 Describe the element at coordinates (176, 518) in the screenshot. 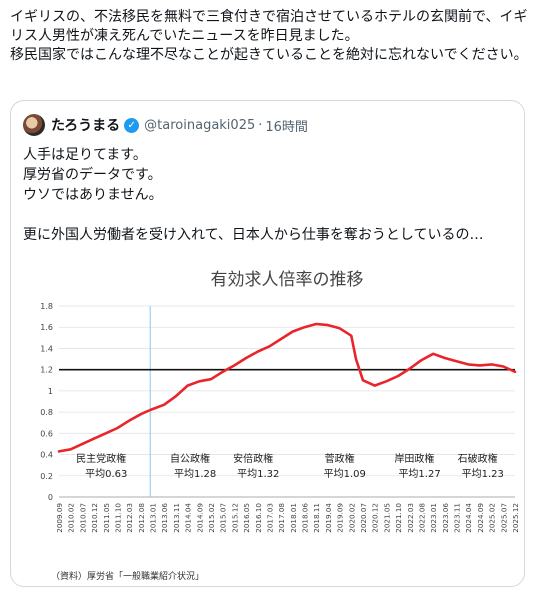

I see `x-tick-label: 2013.11` at that location.